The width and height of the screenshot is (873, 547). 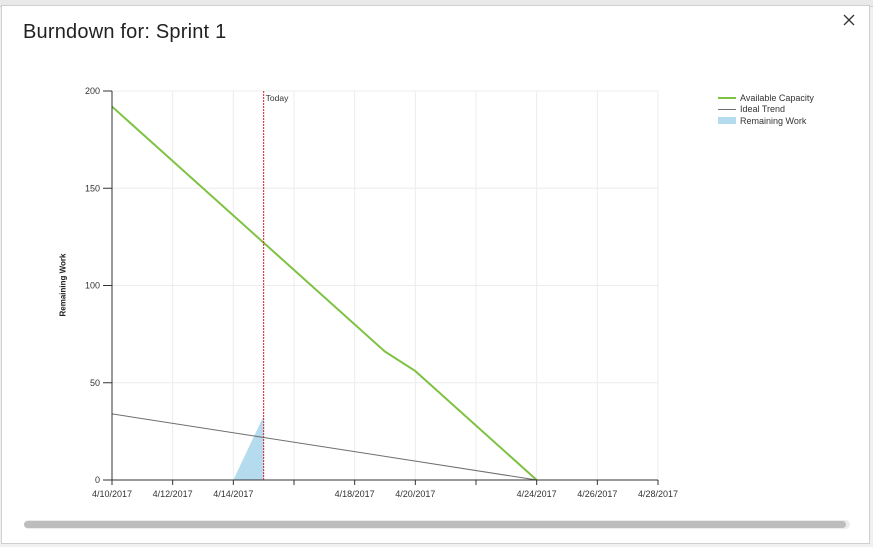 What do you see at coordinates (125, 32) in the screenshot?
I see `dialog-title: Burndown for: Sprint 1` at bounding box center [125, 32].